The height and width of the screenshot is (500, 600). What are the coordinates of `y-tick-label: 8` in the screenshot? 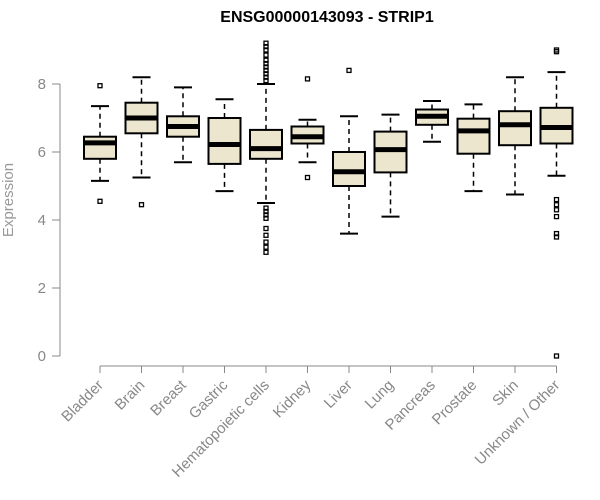 It's located at (42, 84).